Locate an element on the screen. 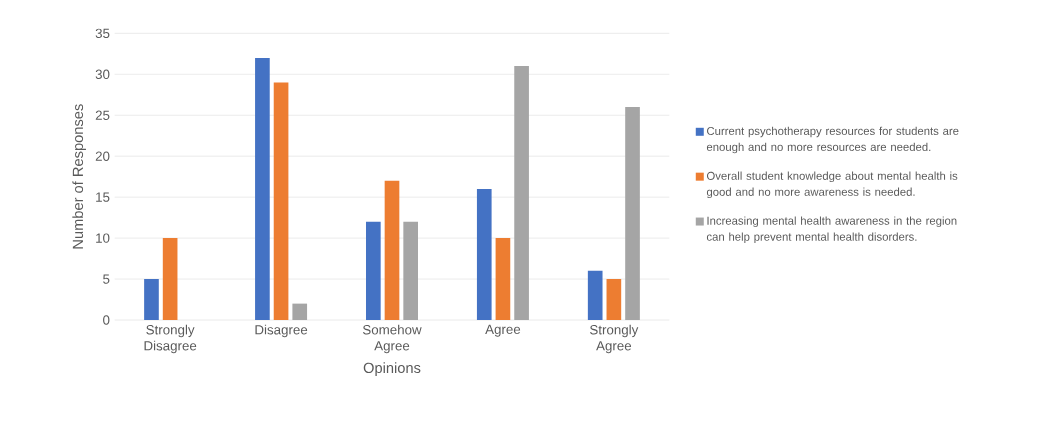 Image resolution: width=1058 pixels, height=430 pixels. y-tick-label: 0 is located at coordinates (106, 320).